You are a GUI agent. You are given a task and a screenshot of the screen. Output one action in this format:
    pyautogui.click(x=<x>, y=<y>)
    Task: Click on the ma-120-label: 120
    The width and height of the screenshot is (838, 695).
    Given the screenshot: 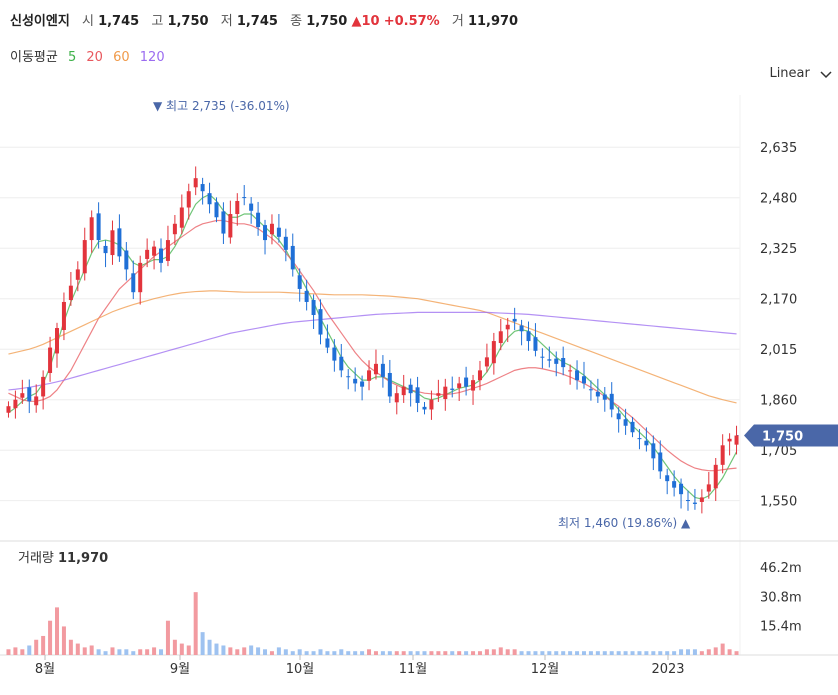 What is the action you would take?
    pyautogui.click(x=152, y=57)
    